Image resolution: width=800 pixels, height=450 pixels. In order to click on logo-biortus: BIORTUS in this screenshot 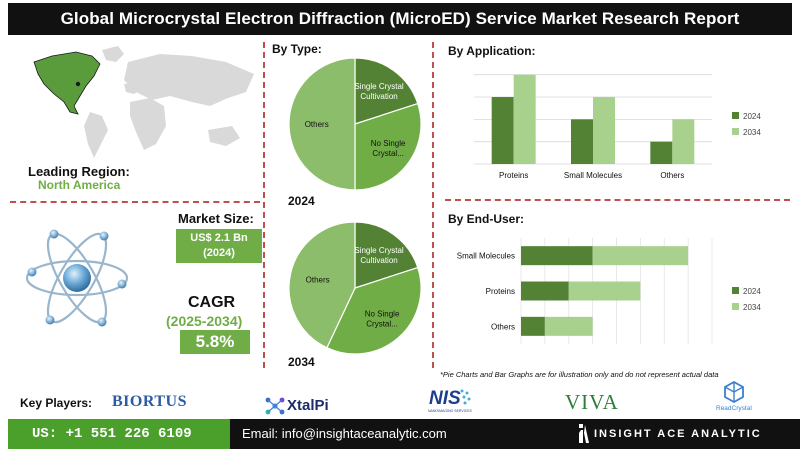, I will do `click(149, 401)`.